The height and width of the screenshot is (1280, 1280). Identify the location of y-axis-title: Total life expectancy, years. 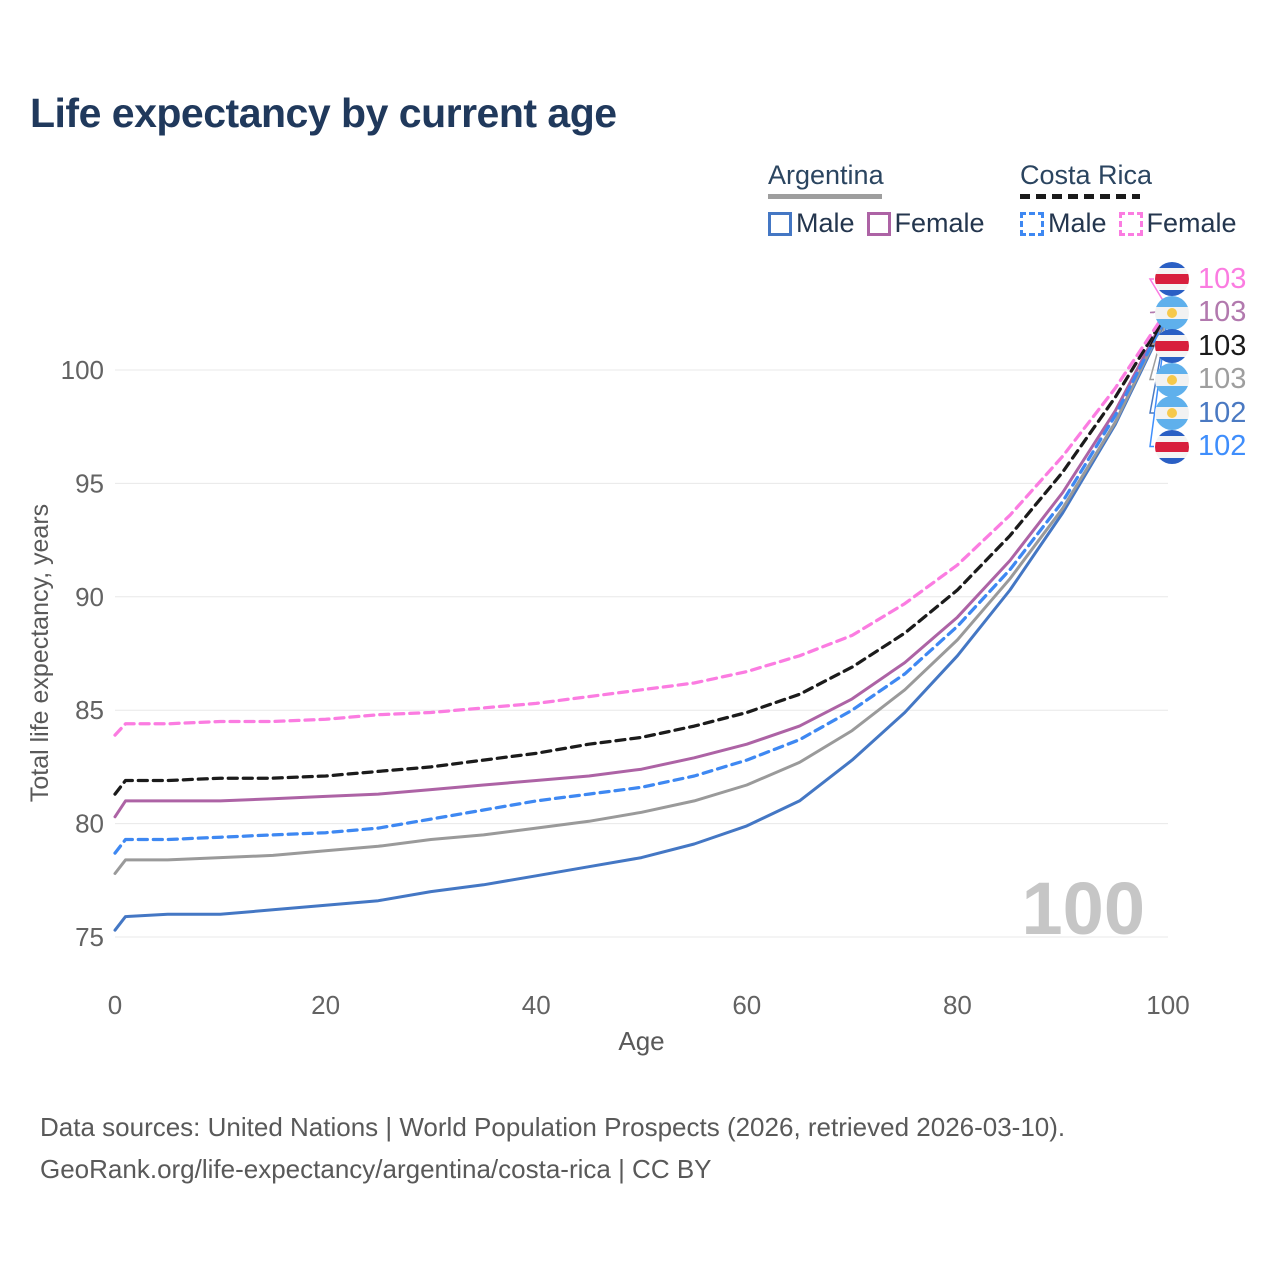
(40, 653).